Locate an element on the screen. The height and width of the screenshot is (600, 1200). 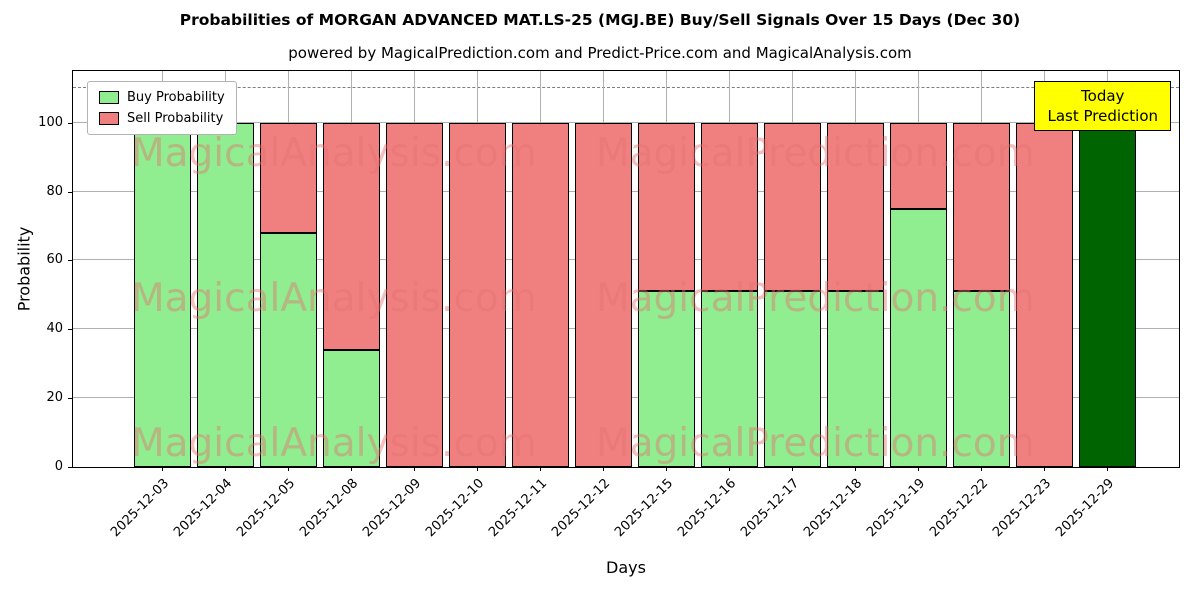
x-tick-label: 2025-12-04 is located at coordinates (203, 508).